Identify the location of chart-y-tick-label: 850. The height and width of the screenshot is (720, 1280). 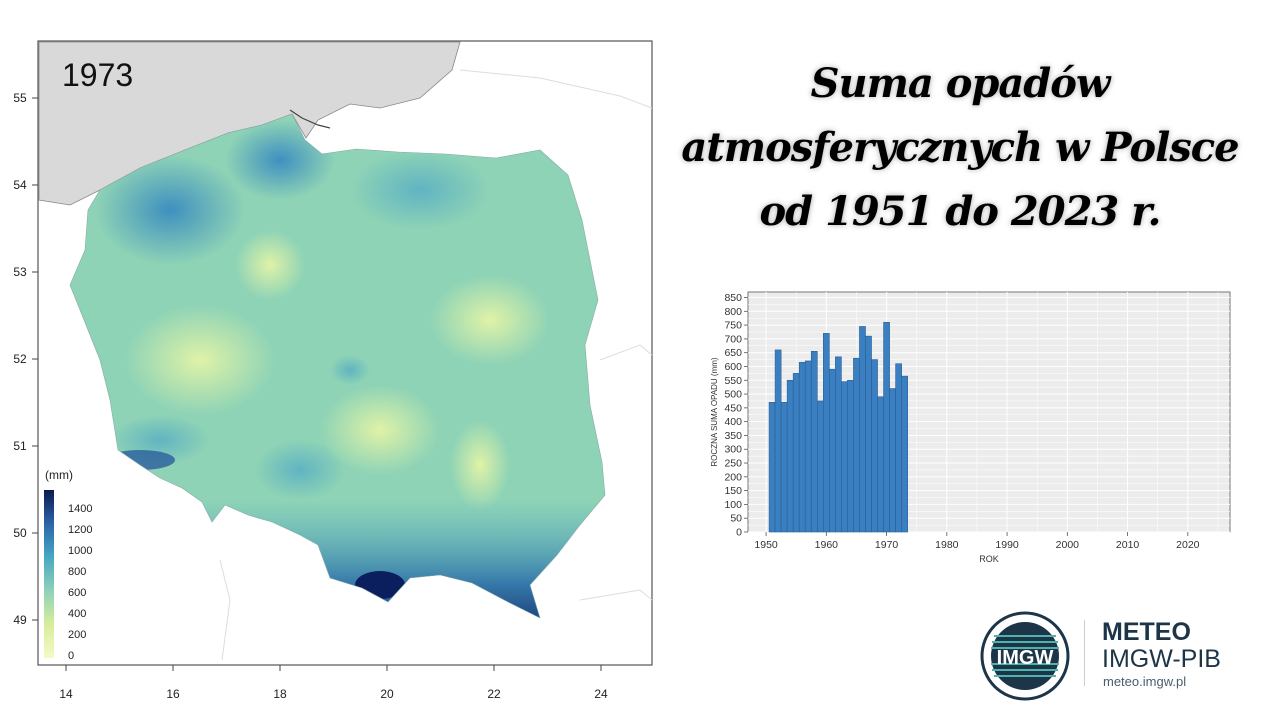
(733, 298).